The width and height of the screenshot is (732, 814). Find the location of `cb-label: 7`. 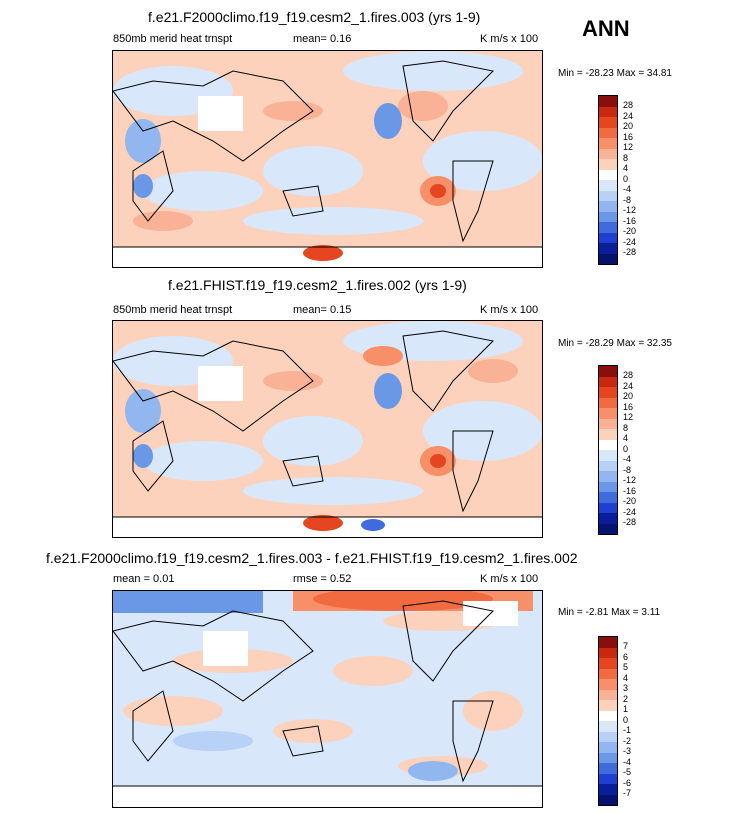

cb-label: 7 is located at coordinates (626, 646).